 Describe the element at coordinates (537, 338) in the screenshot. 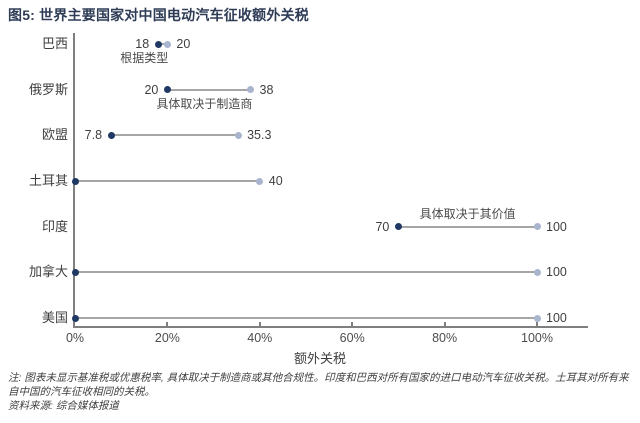

I see `x-axis-tick-label: 100%` at that location.